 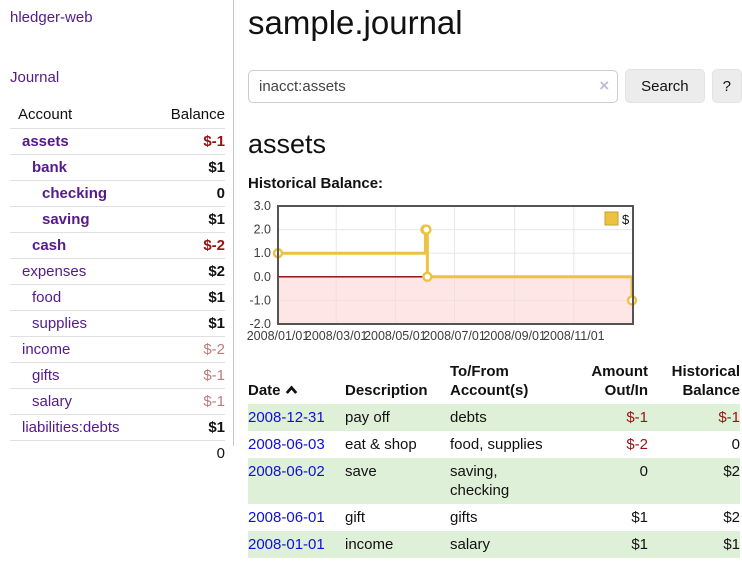 What do you see at coordinates (186, 193) in the screenshot?
I see `account-balance: 0` at bounding box center [186, 193].